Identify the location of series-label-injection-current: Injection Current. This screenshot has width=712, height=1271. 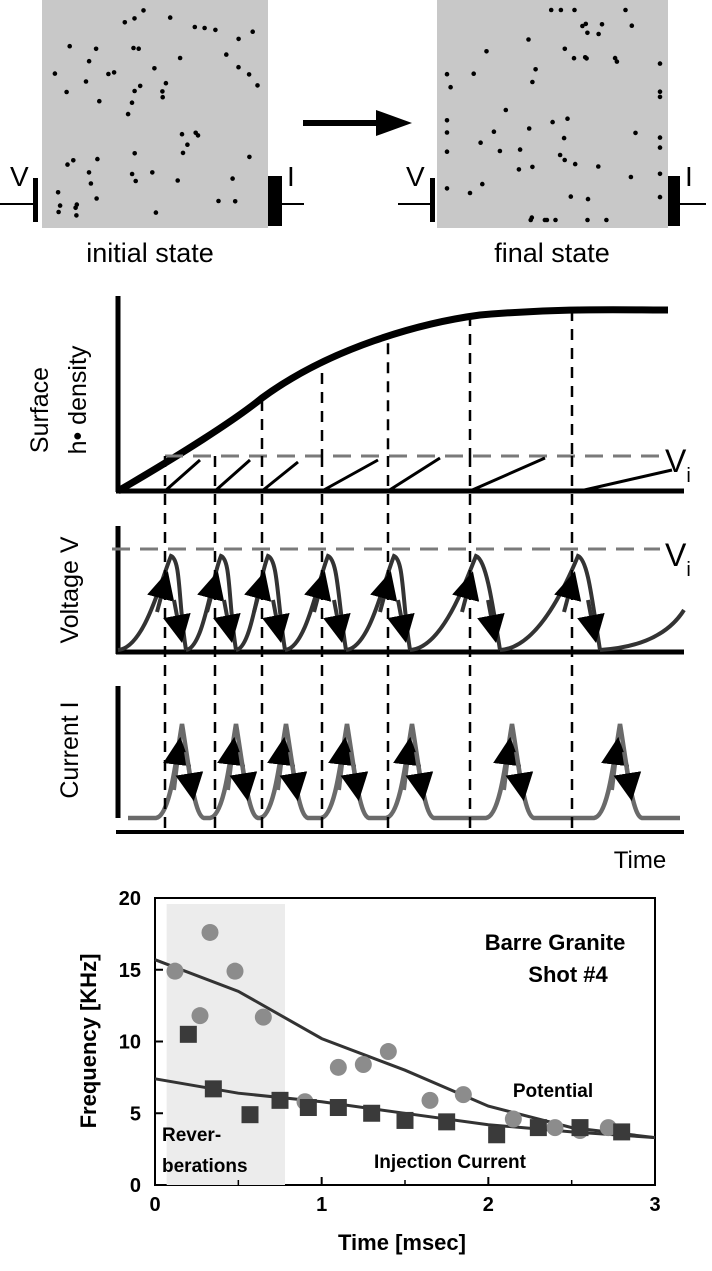
(450, 1162).